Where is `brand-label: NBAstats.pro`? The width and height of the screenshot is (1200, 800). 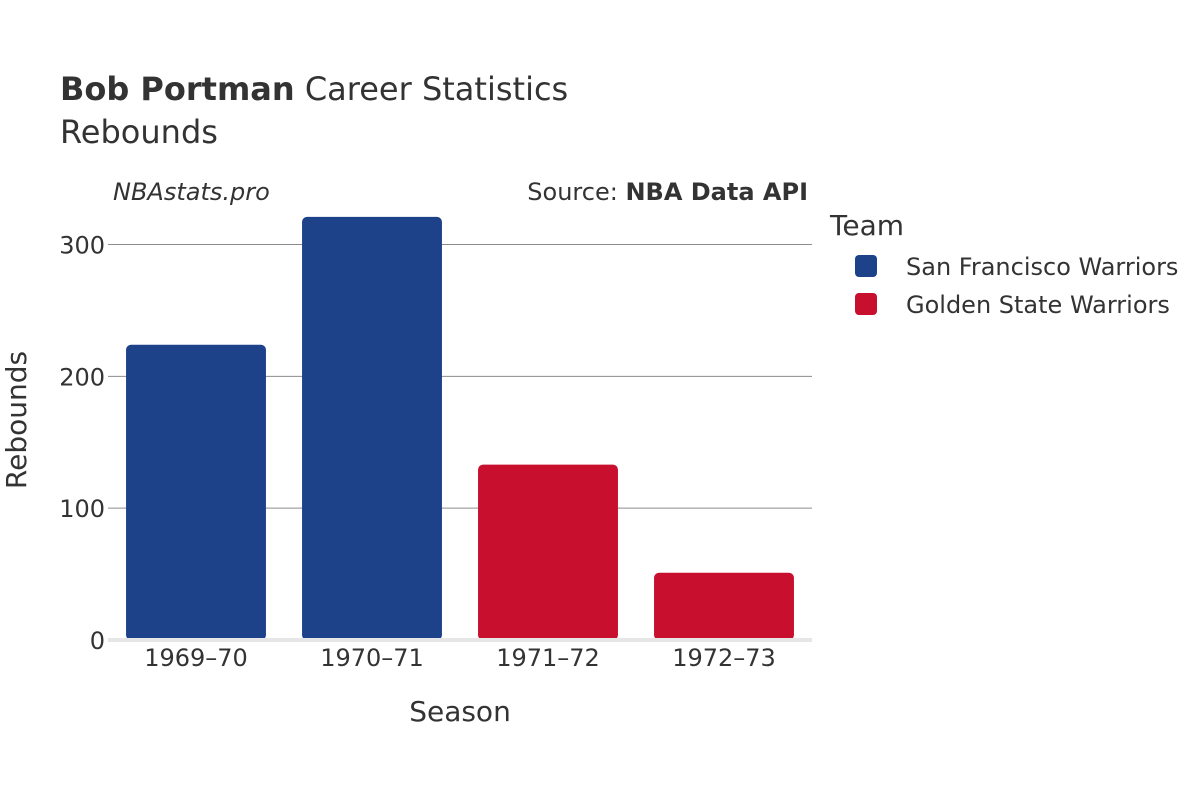 brand-label: NBAstats.pro is located at coordinates (191, 192).